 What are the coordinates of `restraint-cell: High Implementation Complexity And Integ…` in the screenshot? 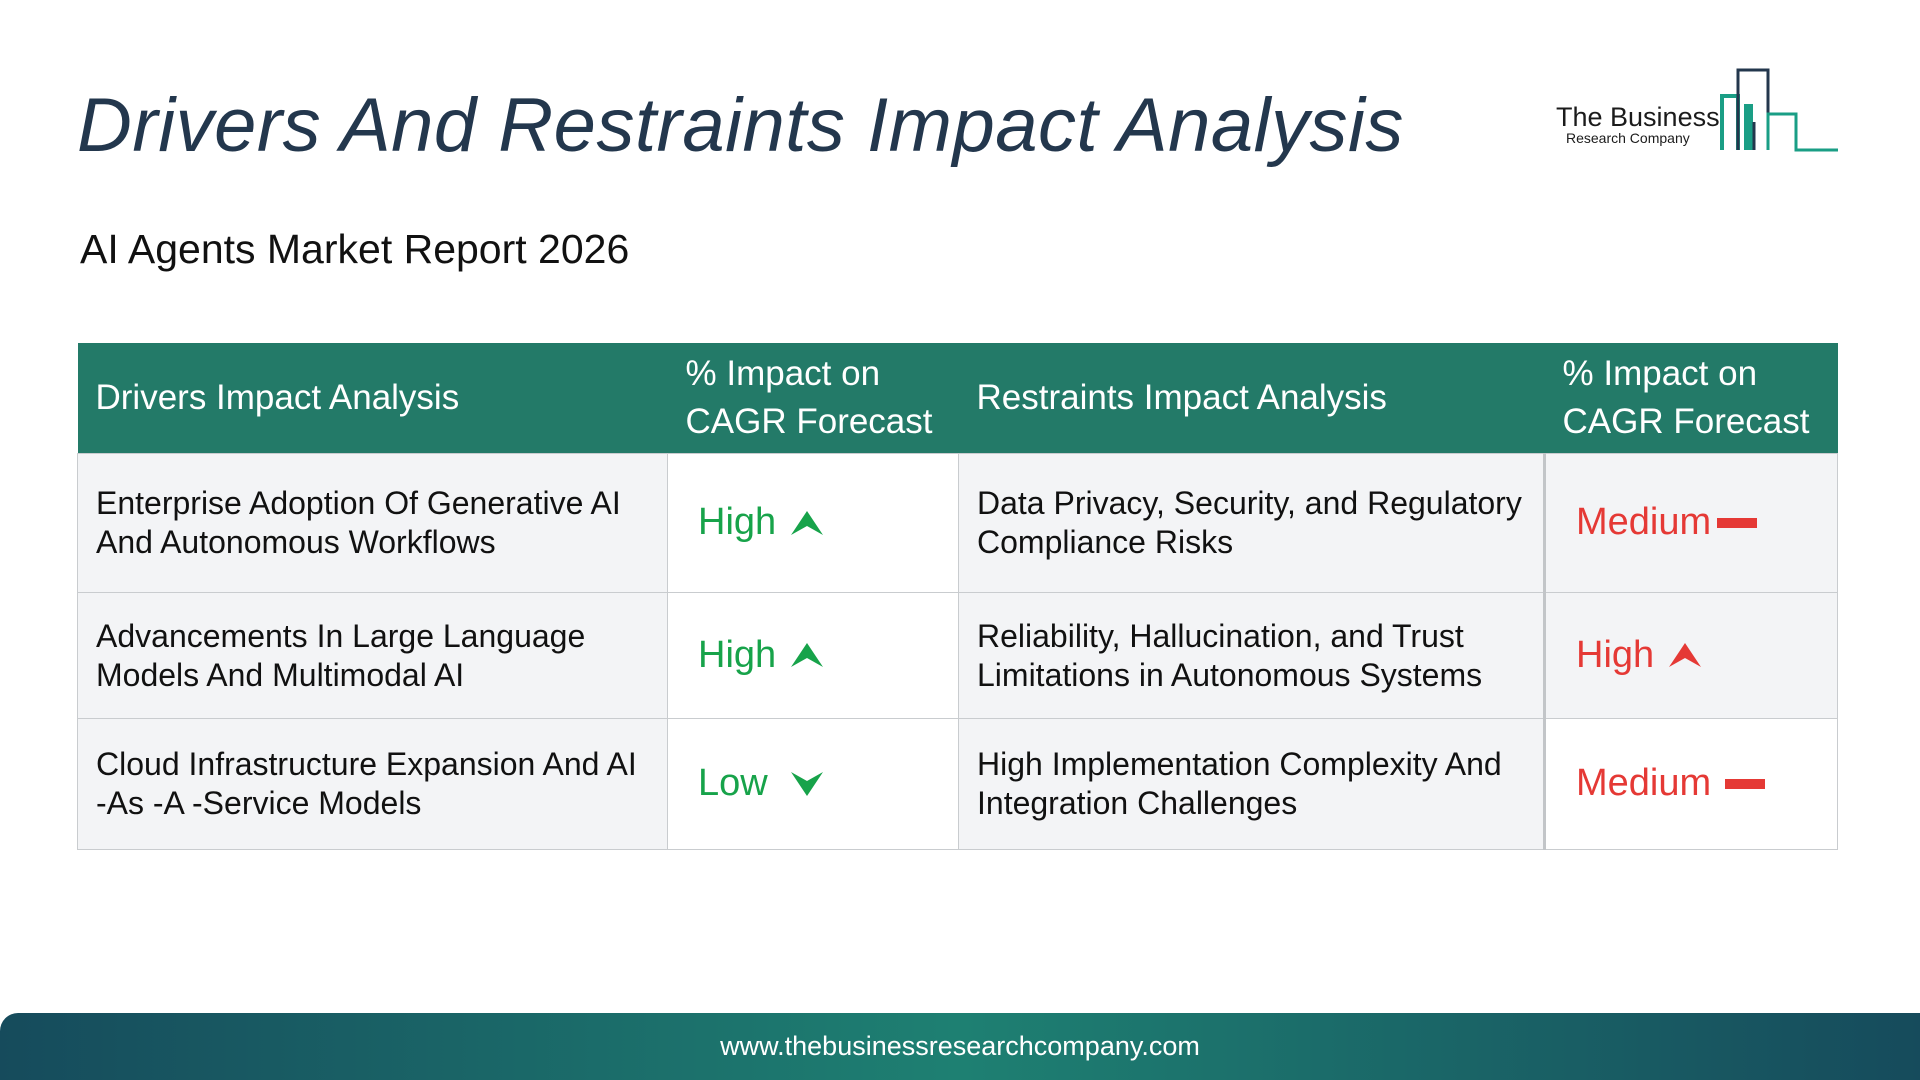 It's located at (1251, 784).